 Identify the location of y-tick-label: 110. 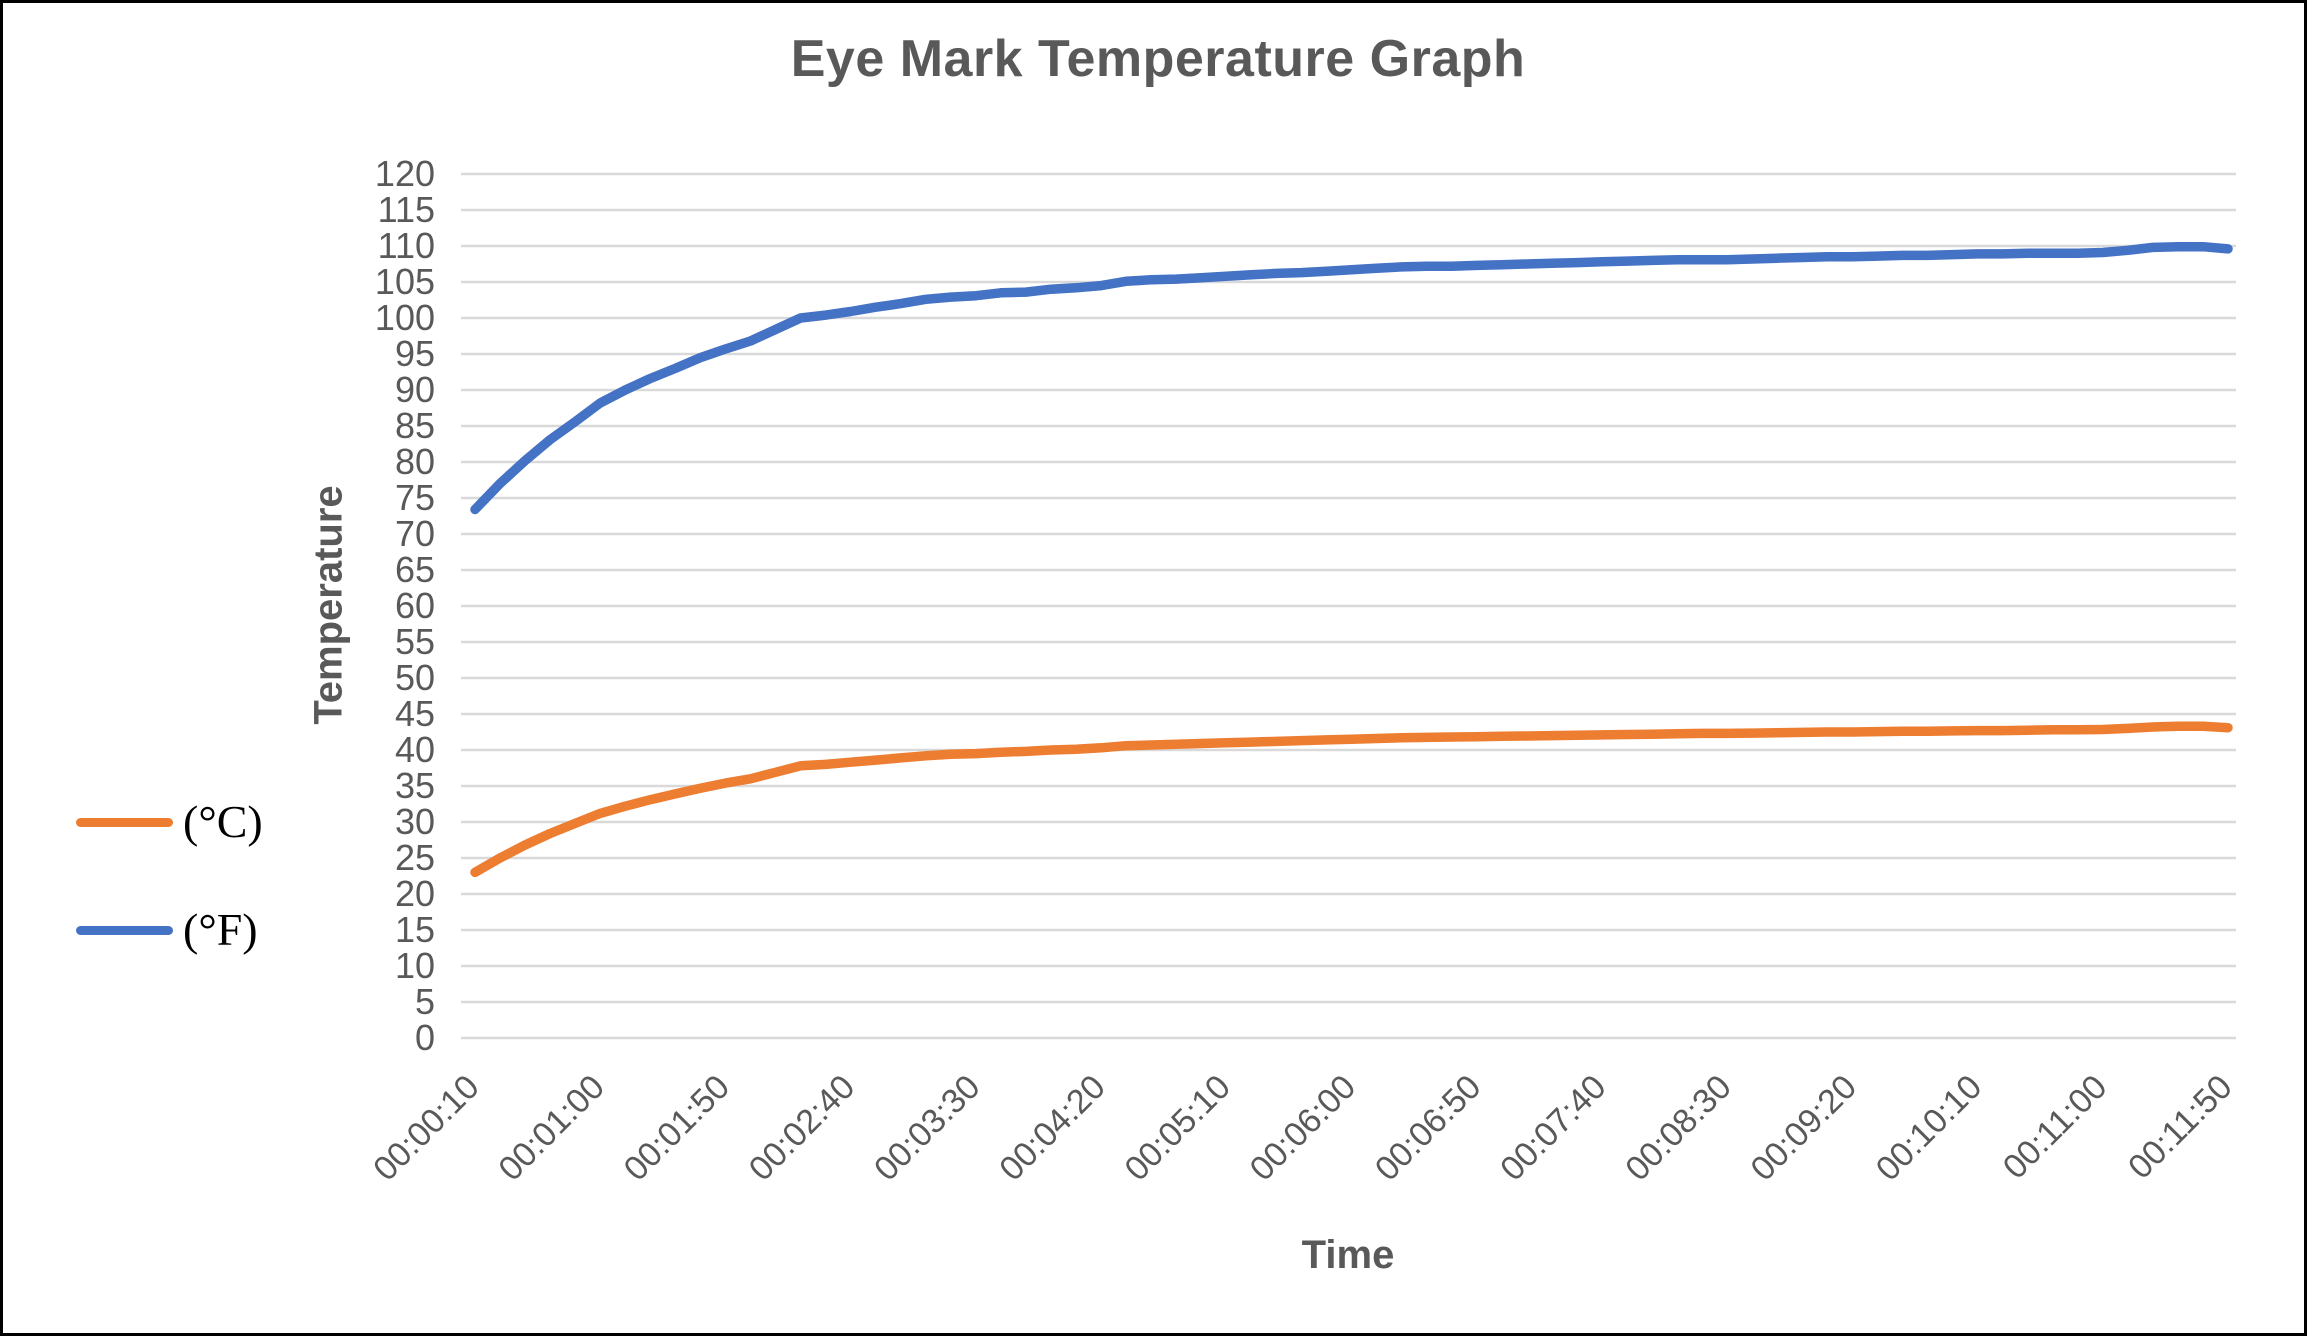
(406, 245).